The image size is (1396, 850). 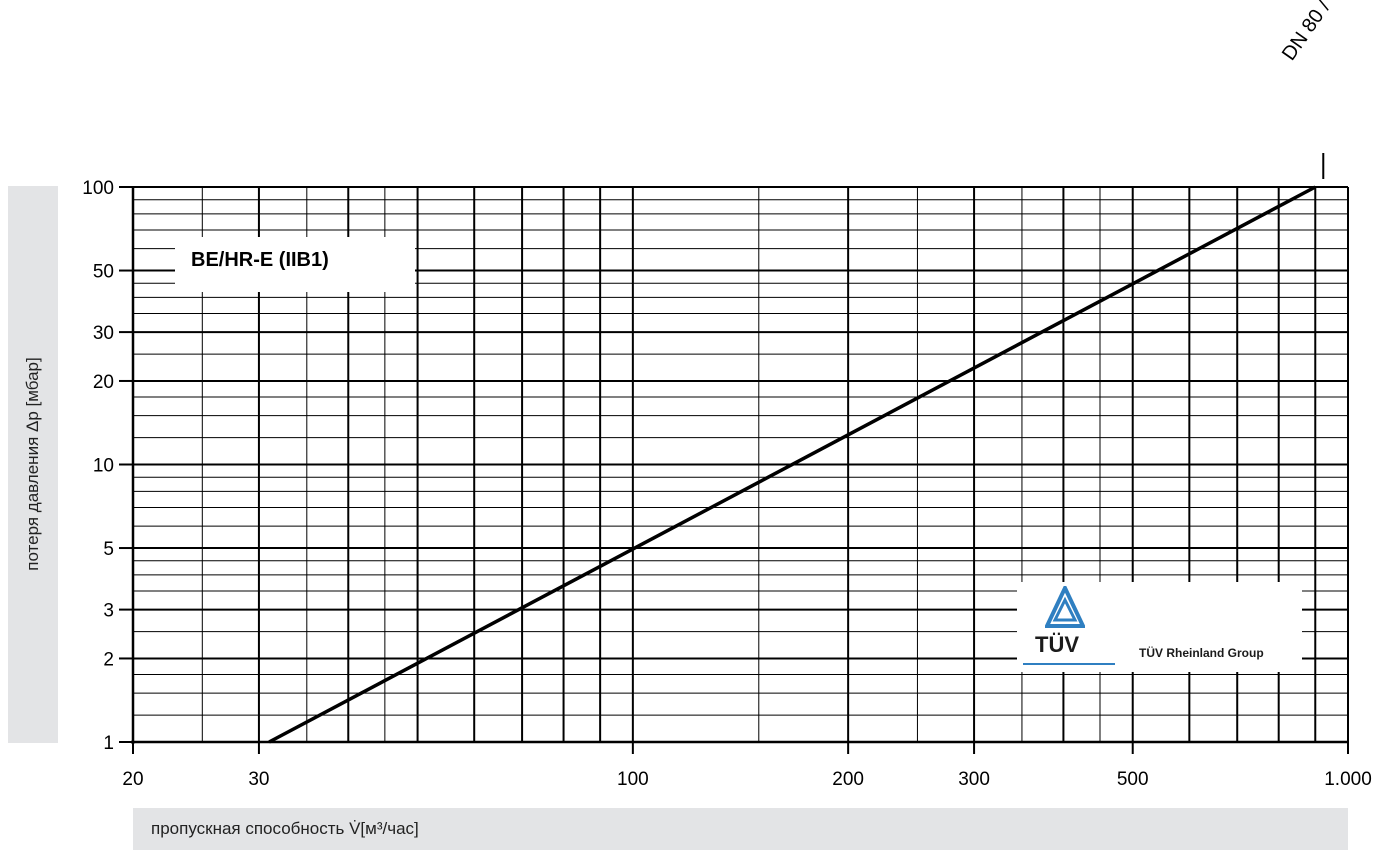 I want to click on logo-group-text: TÜV Rheinland Group, so click(x=1201, y=653).